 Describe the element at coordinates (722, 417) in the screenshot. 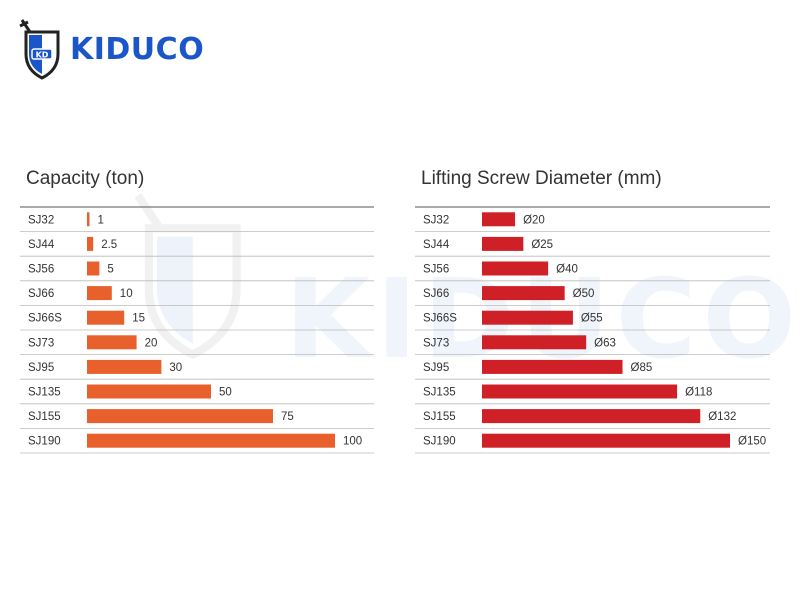

I see `data-label: Ø132` at that location.